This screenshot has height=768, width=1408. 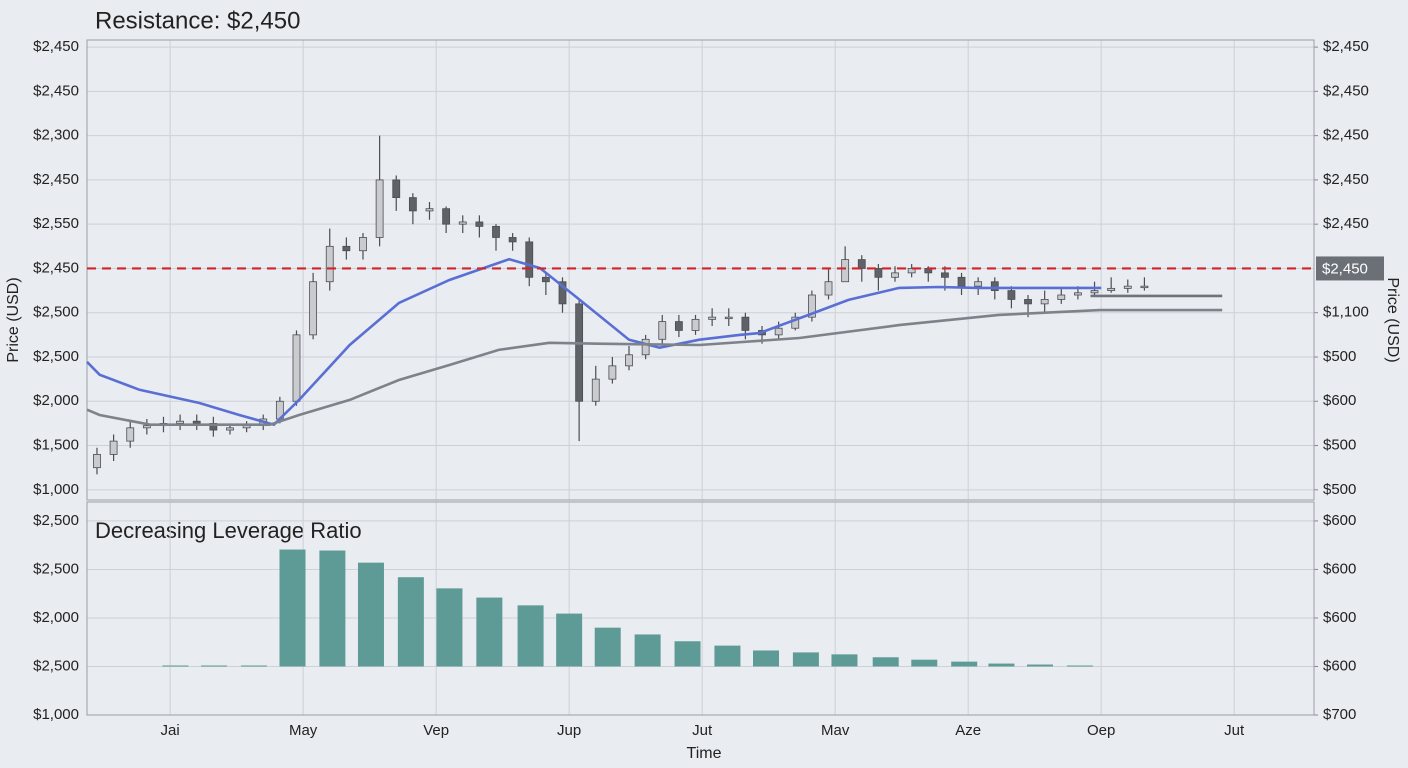 What do you see at coordinates (197, 20) in the screenshot?
I see `chart-title: Resistance: $2,450` at bounding box center [197, 20].